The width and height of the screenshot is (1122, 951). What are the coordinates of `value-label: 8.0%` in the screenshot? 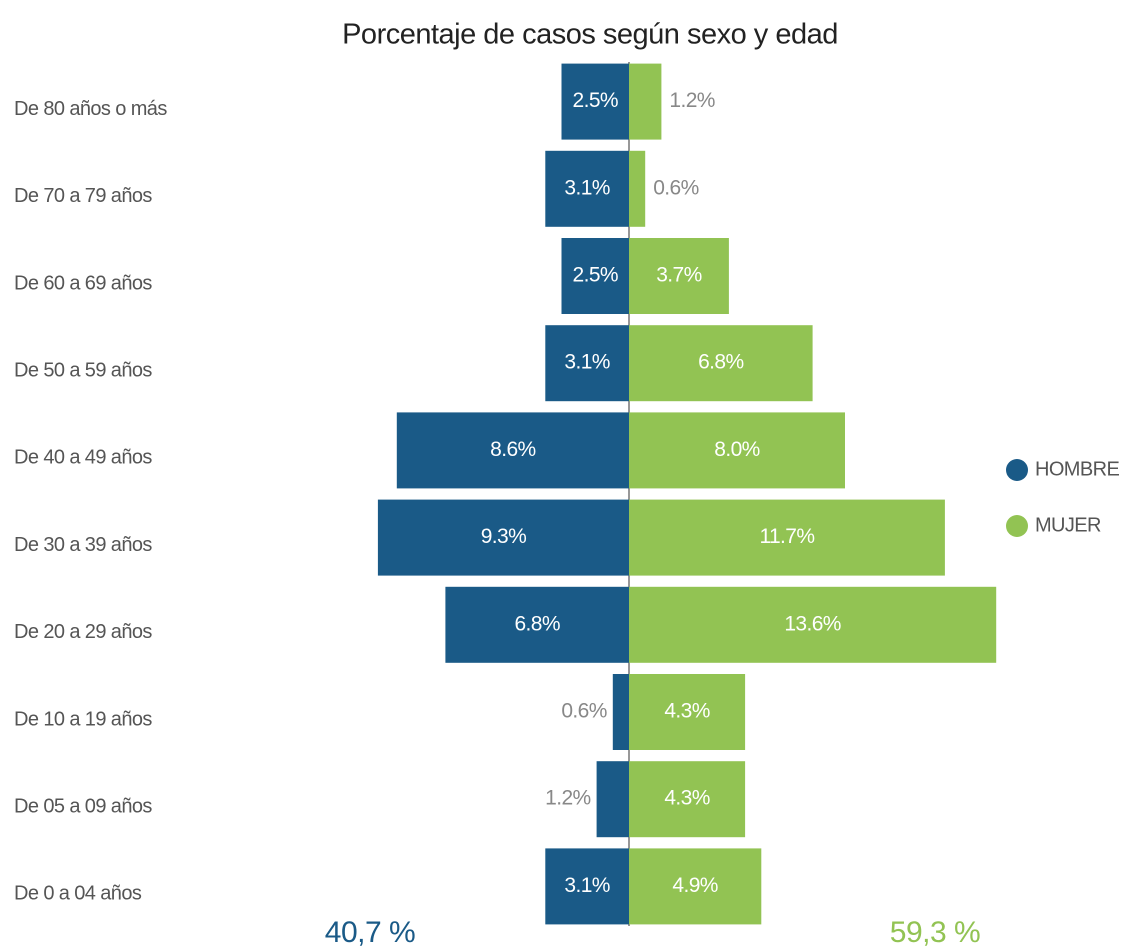 It's located at (736, 449).